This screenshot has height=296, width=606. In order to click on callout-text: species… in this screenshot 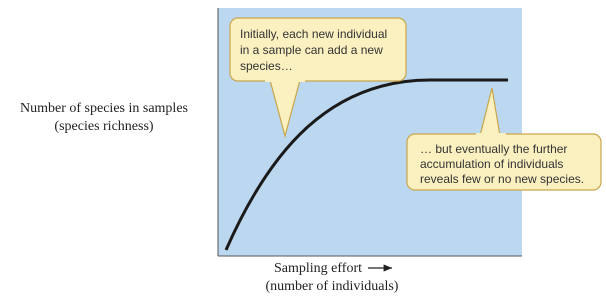, I will do `click(266, 66)`.